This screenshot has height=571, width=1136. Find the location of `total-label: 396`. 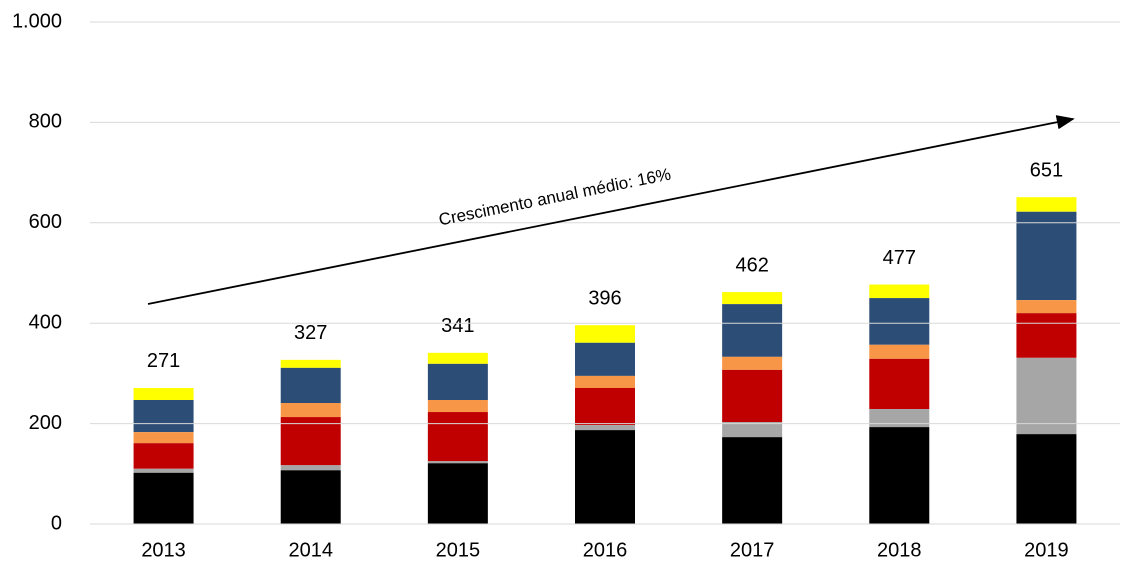

total-label: 396 is located at coordinates (604, 298).